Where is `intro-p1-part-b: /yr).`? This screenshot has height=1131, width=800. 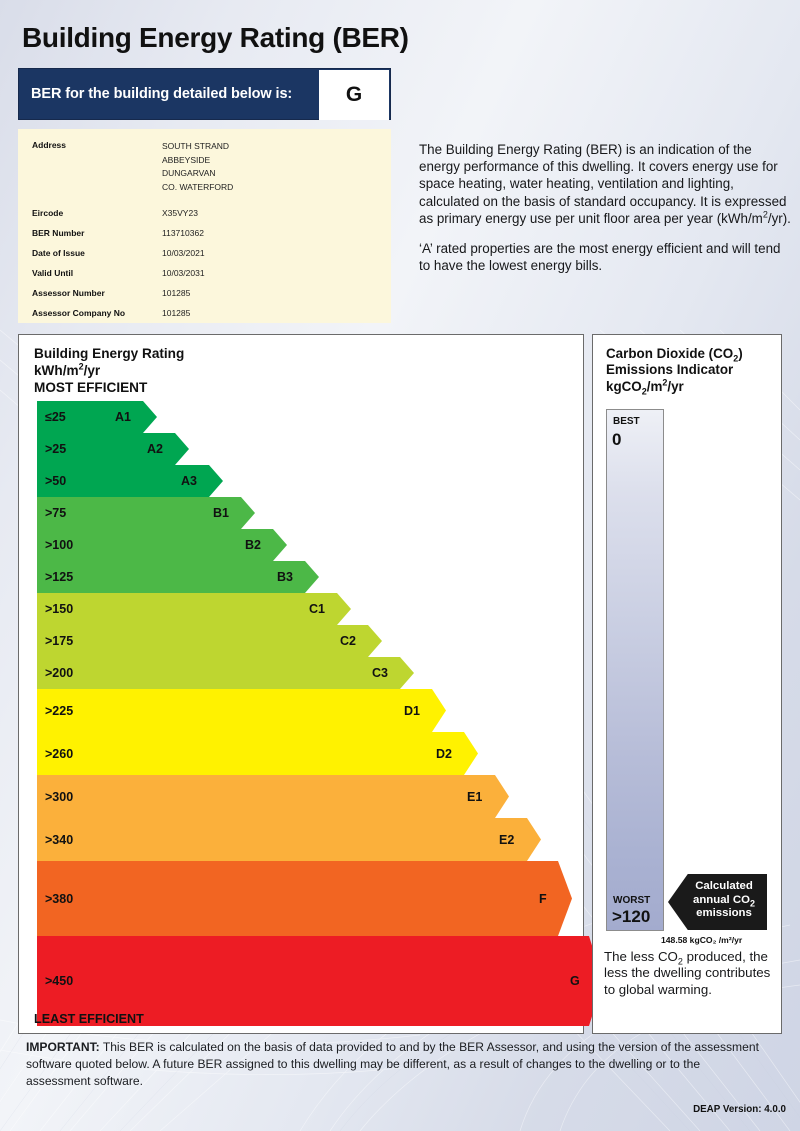 intro-p1-part-b: /yr). is located at coordinates (779, 218).